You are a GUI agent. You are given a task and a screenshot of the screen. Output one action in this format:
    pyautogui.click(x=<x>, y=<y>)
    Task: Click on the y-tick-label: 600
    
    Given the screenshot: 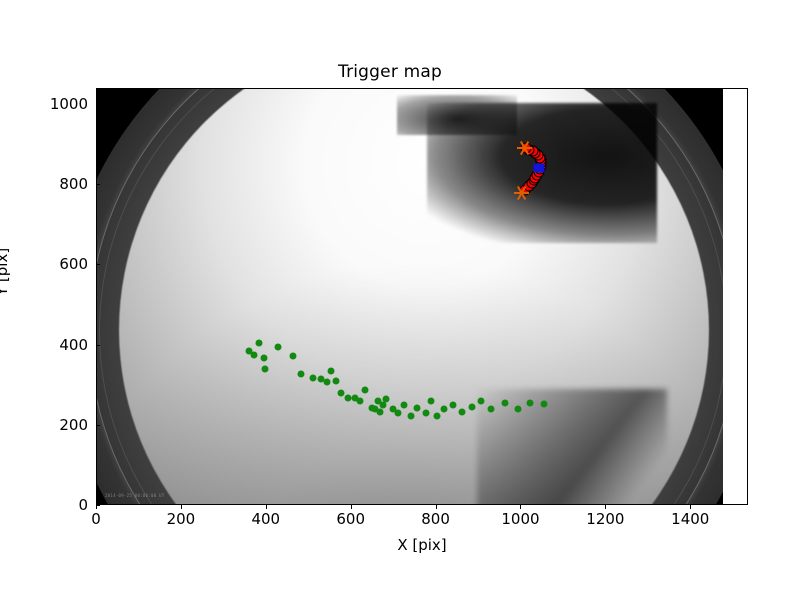 What is the action you would take?
    pyautogui.click(x=73, y=264)
    